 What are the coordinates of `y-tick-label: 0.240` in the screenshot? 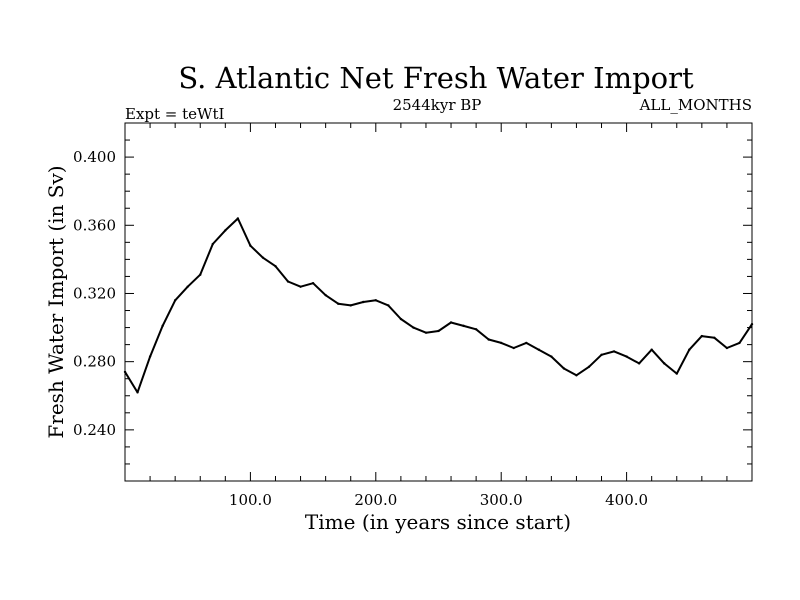 It's located at (94, 430).